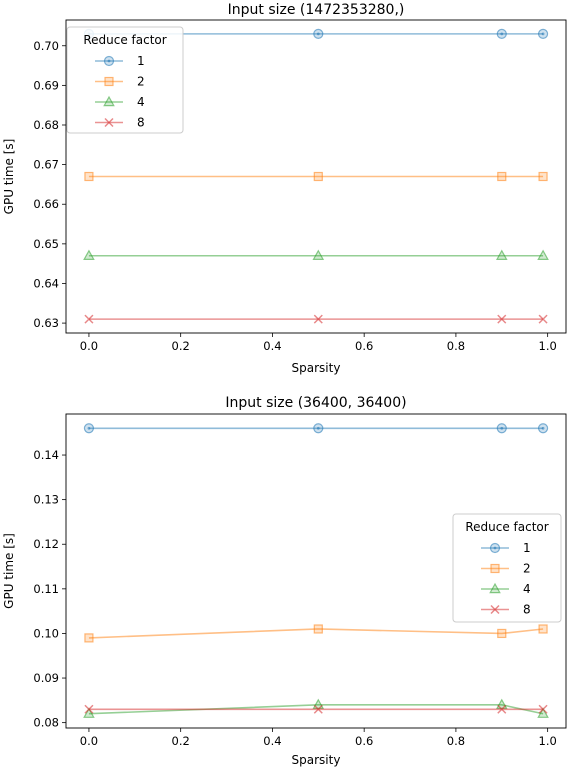 The image size is (572, 770). I want to click on y-tick-label: 0.65, so click(46, 244).